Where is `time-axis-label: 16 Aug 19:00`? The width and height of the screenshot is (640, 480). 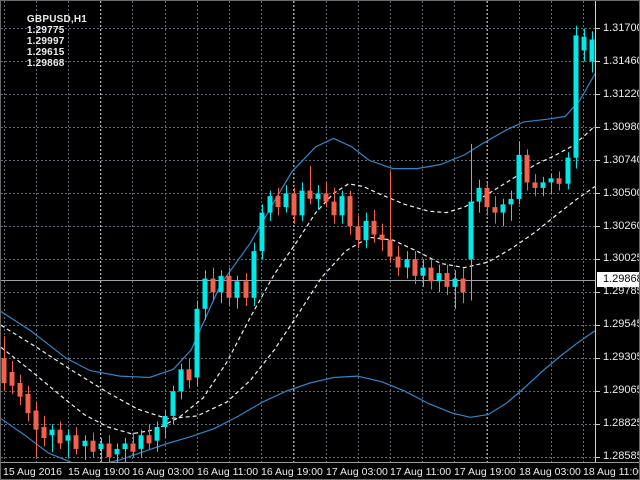 time-axis-label: 16 Aug 19:00 is located at coordinates (292, 472).